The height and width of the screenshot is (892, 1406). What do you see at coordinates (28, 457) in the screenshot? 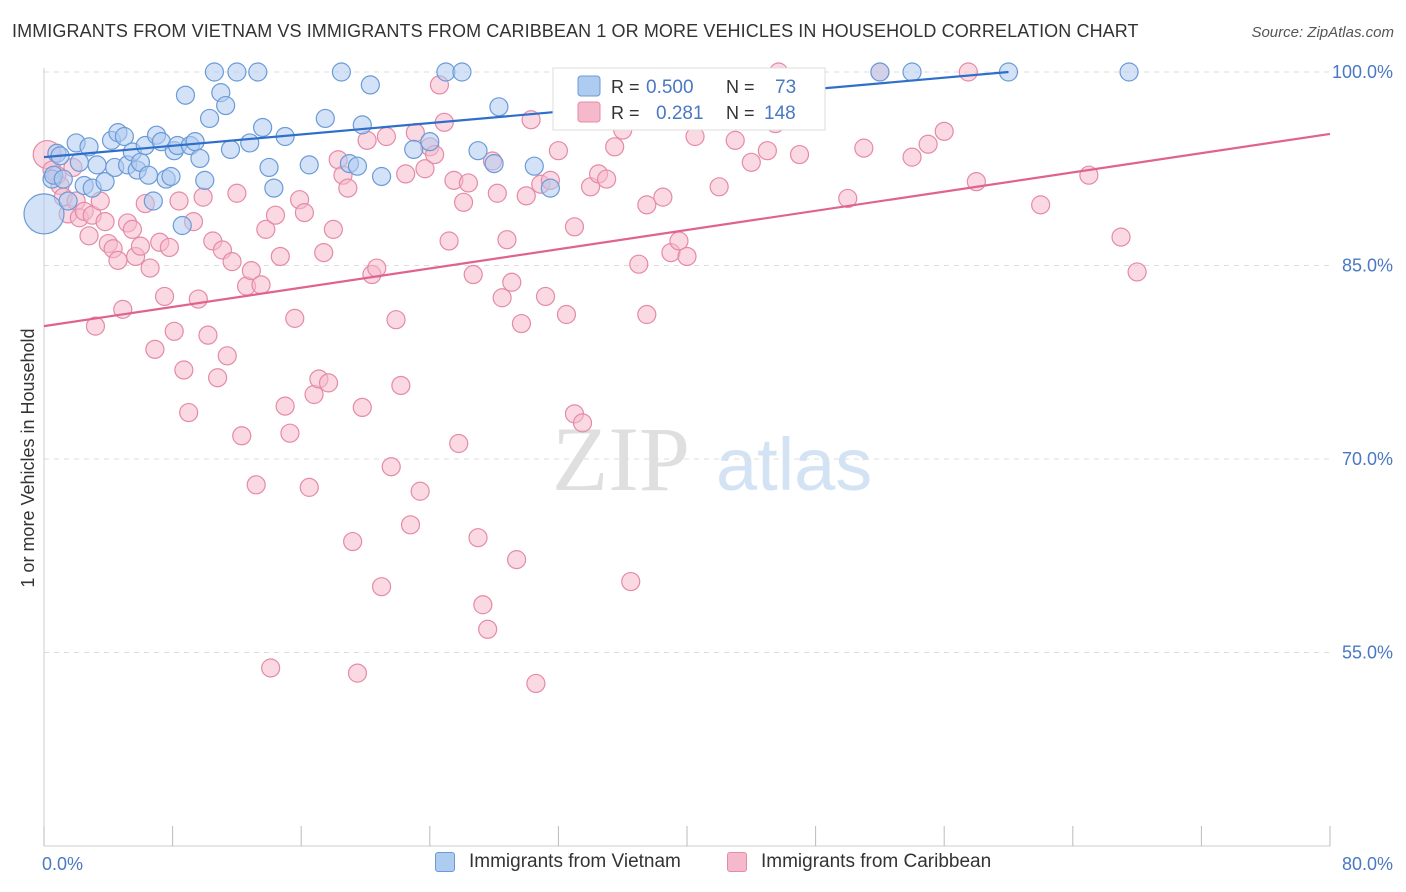
I see `y-axis-label: 1 or more Vehicles in Household` at bounding box center [28, 457].